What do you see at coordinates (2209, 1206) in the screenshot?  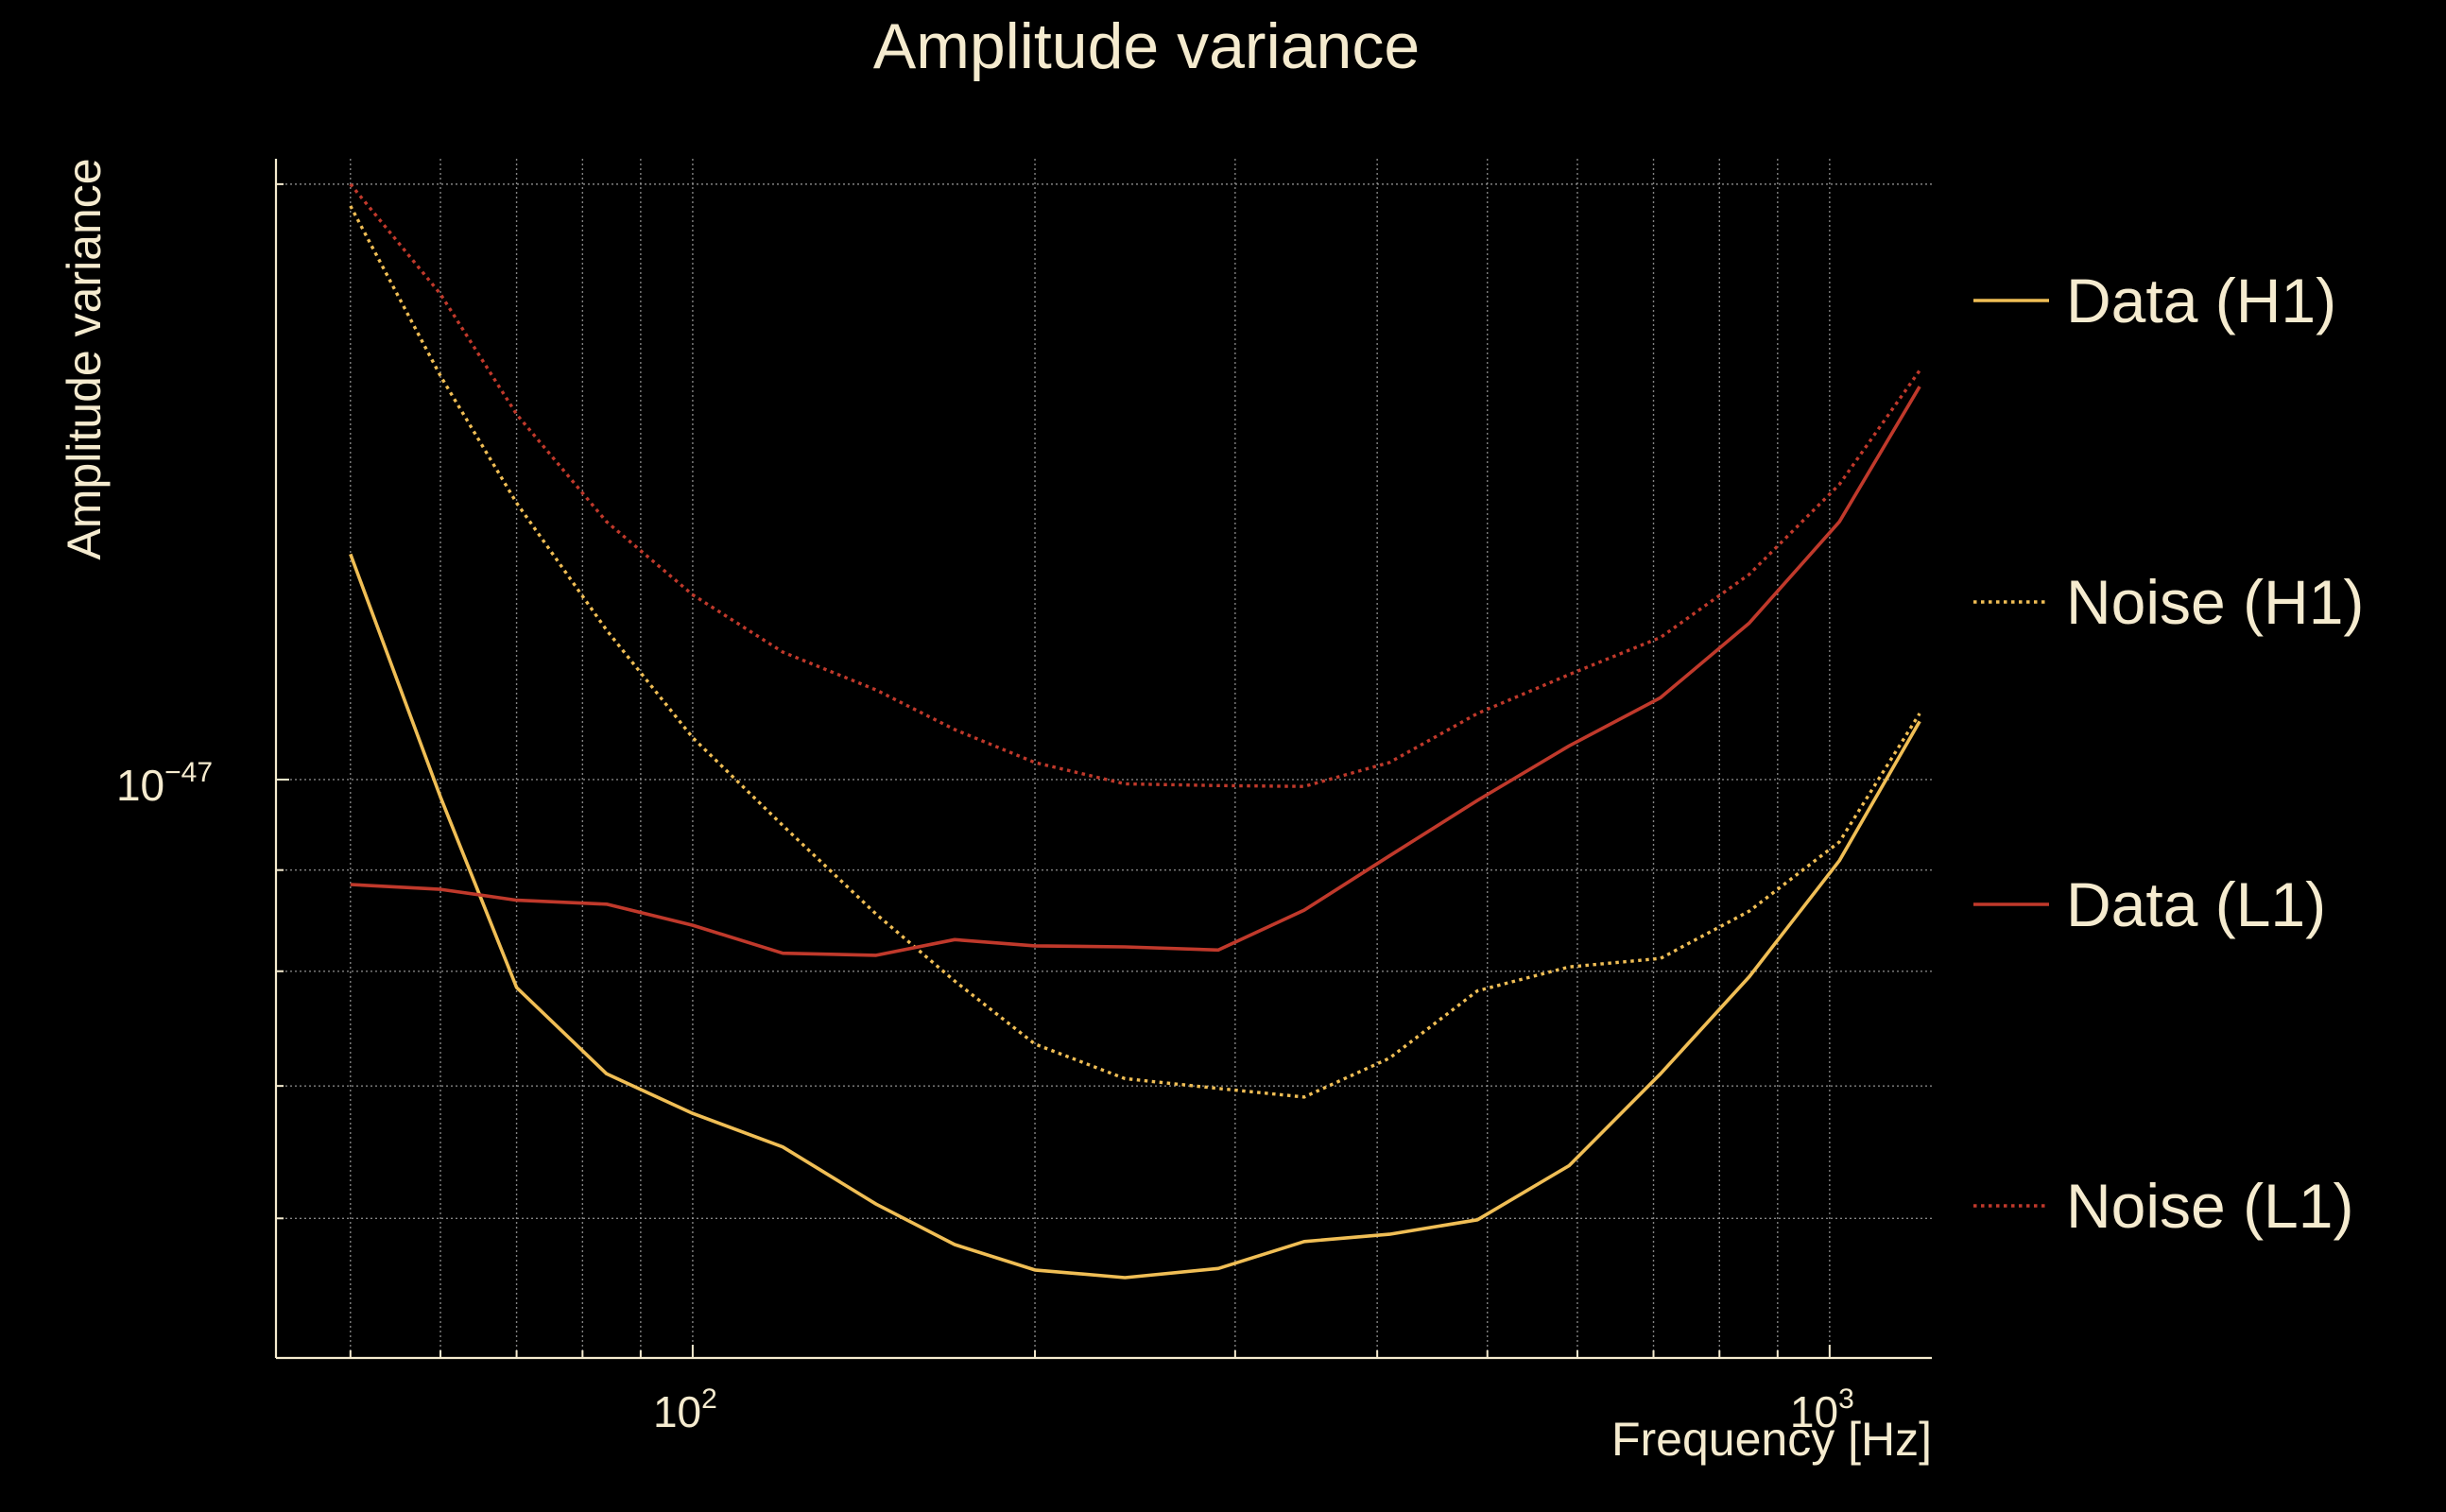 I see `legend-label: Noise (L1)` at bounding box center [2209, 1206].